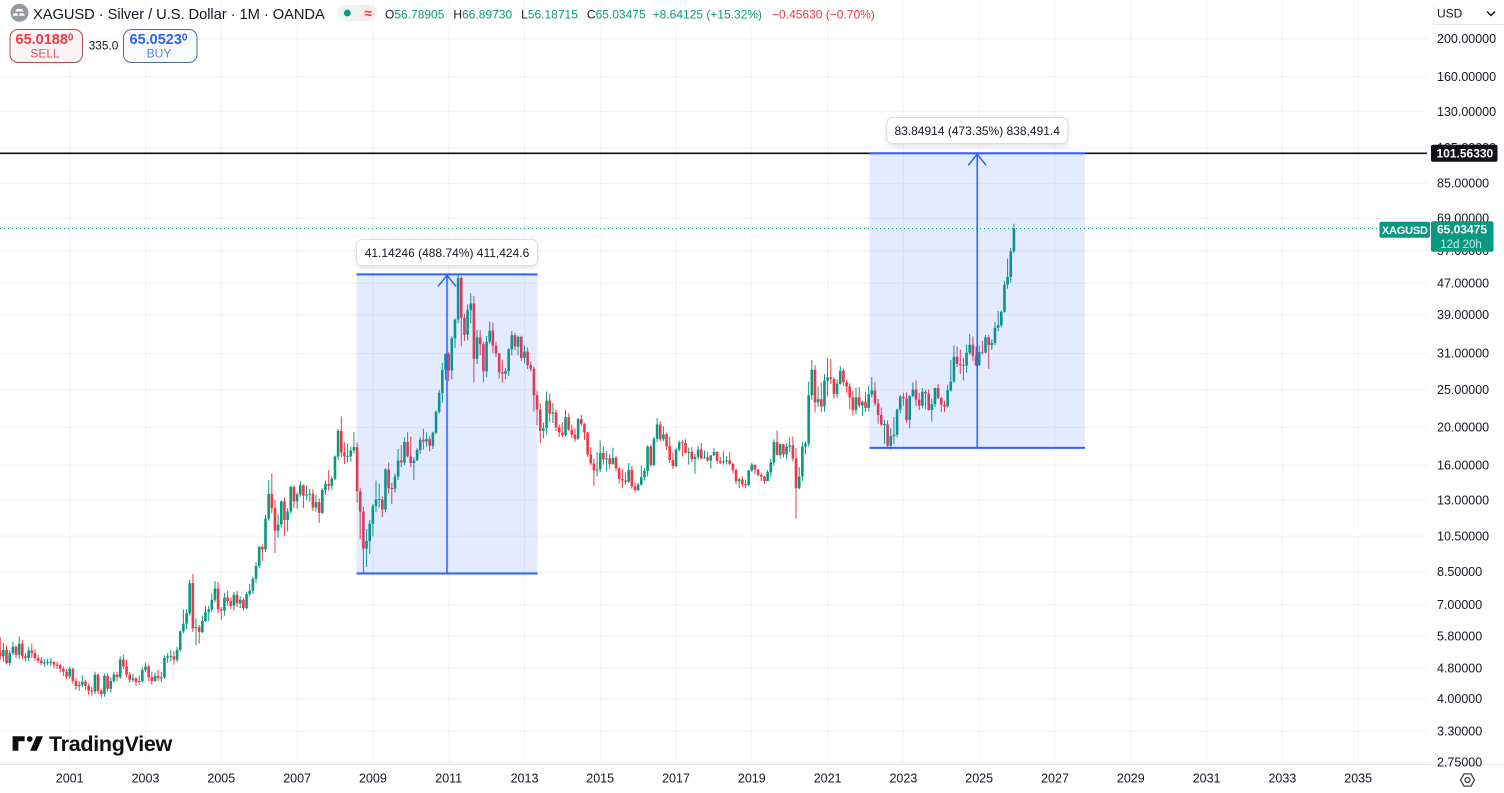 The width and height of the screenshot is (1504, 793). Describe the element at coordinates (1461, 245) in the screenshot. I see `svg-text: 12d 20h` at that location.